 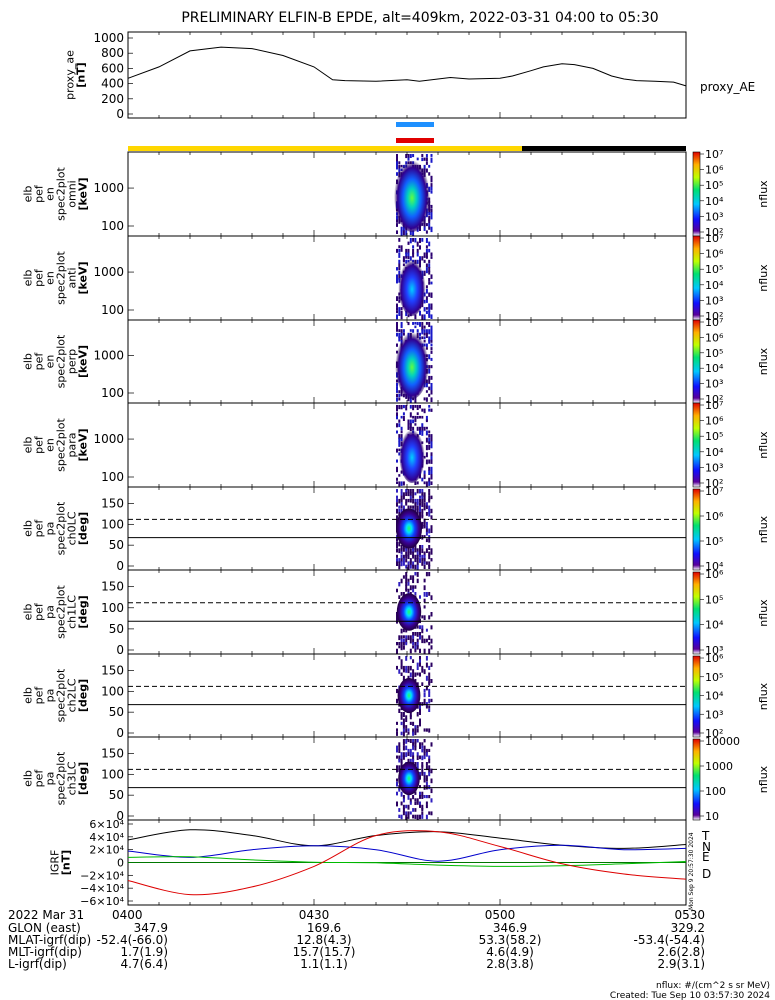 I want to click on y-axis-label-line: proxy_ae, so click(x=70, y=75).